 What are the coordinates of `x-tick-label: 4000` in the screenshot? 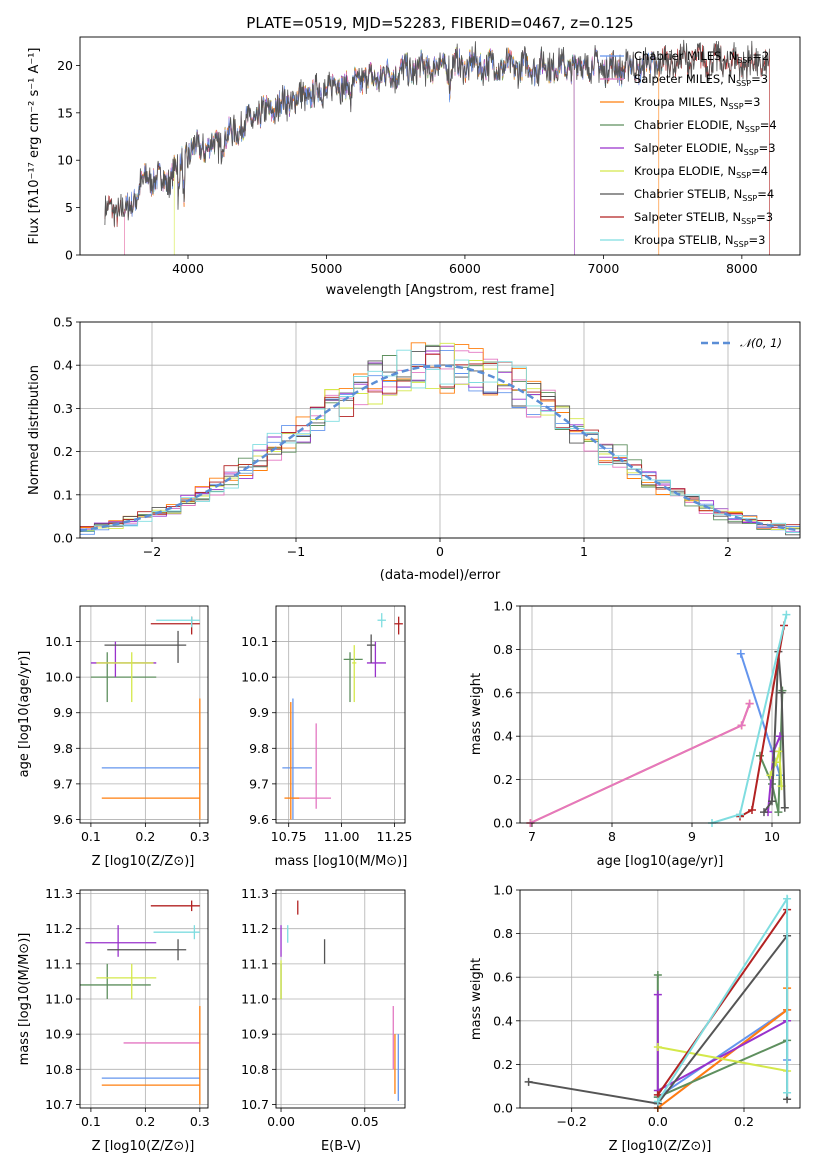 It's located at (188, 268).